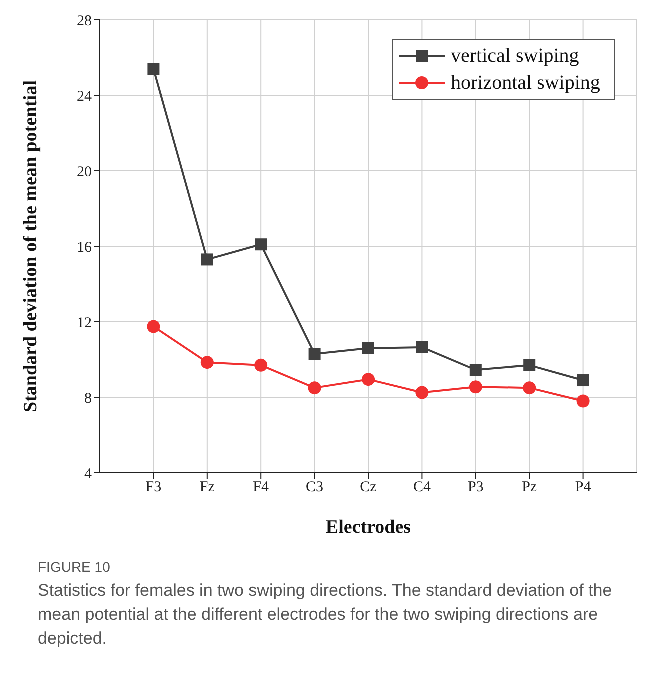 The image size is (664, 675). I want to click on y-tick-label: 8, so click(88, 398).